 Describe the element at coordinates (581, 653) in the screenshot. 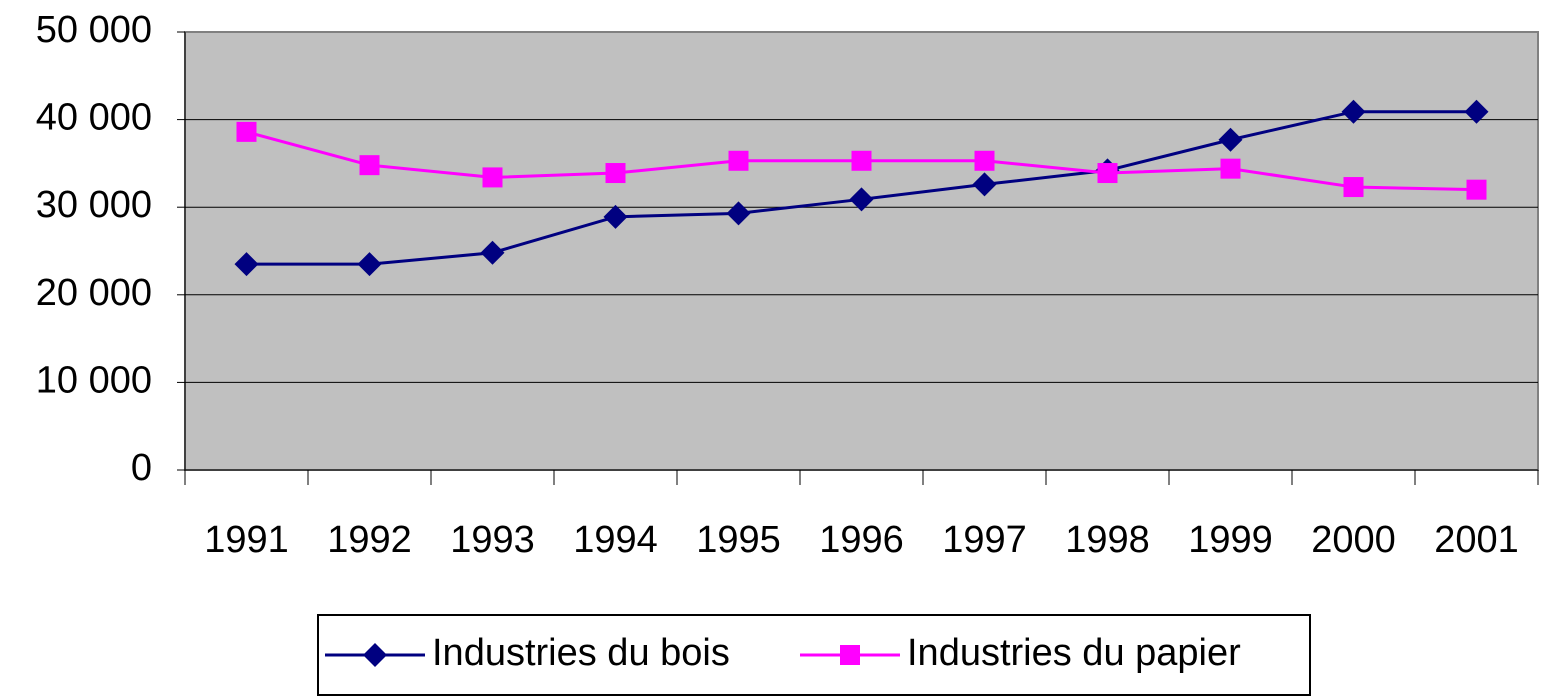

I see `legend-label: Industries du bois` at that location.